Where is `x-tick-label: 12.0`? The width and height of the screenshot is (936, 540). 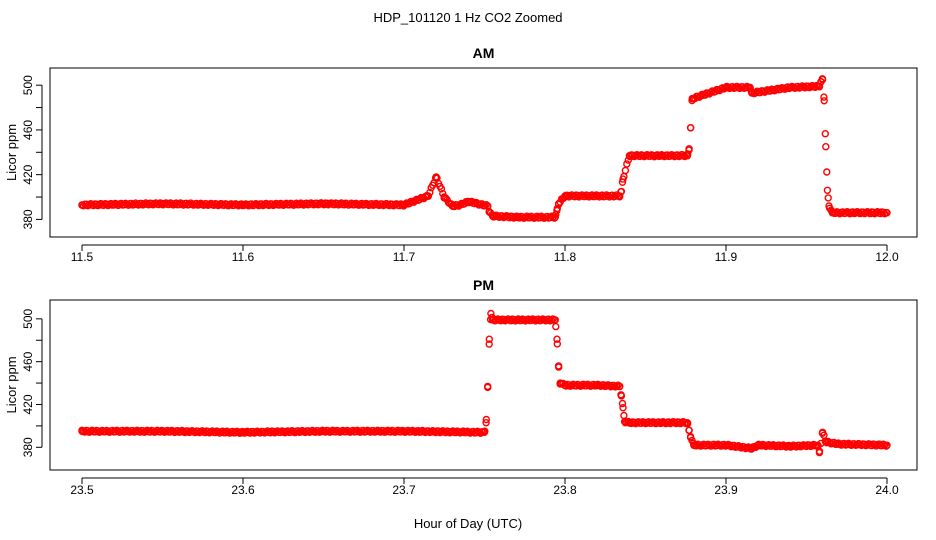 x-tick-label: 12.0 is located at coordinates (887, 257).